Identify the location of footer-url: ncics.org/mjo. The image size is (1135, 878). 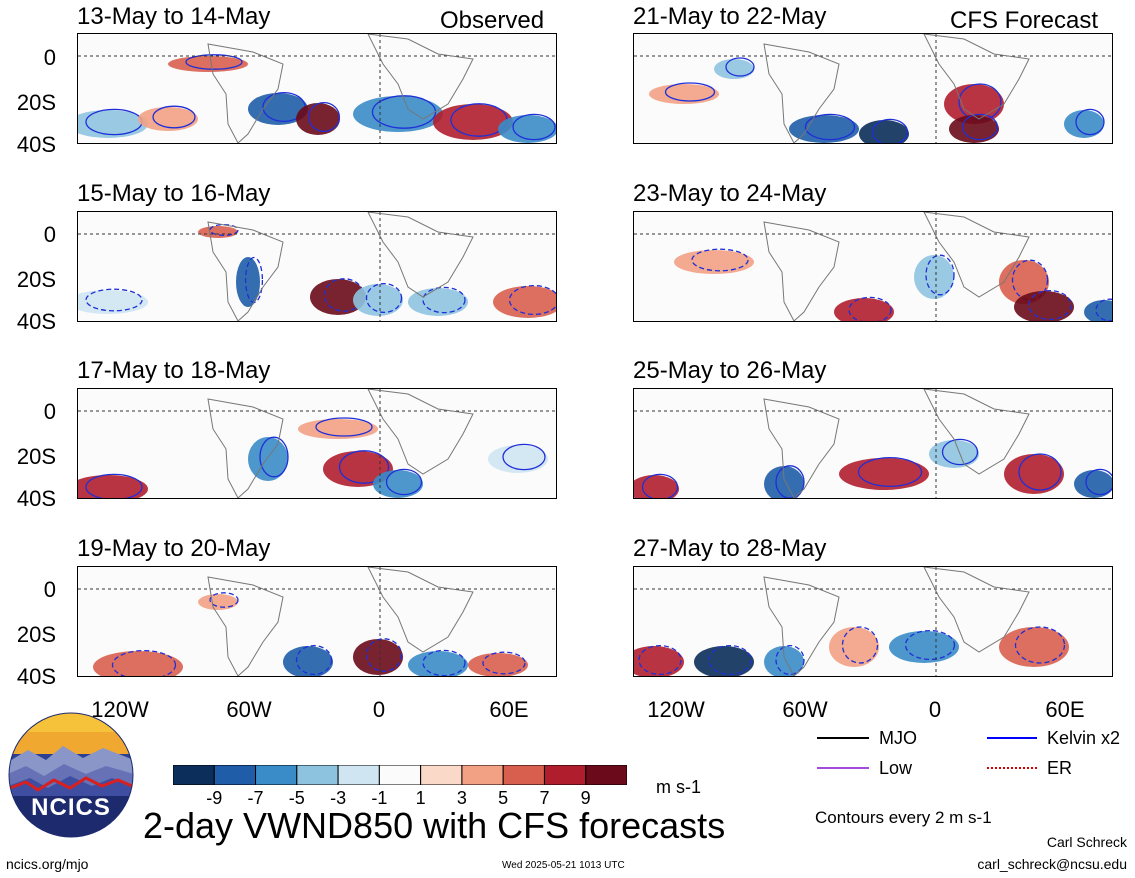
(47, 864).